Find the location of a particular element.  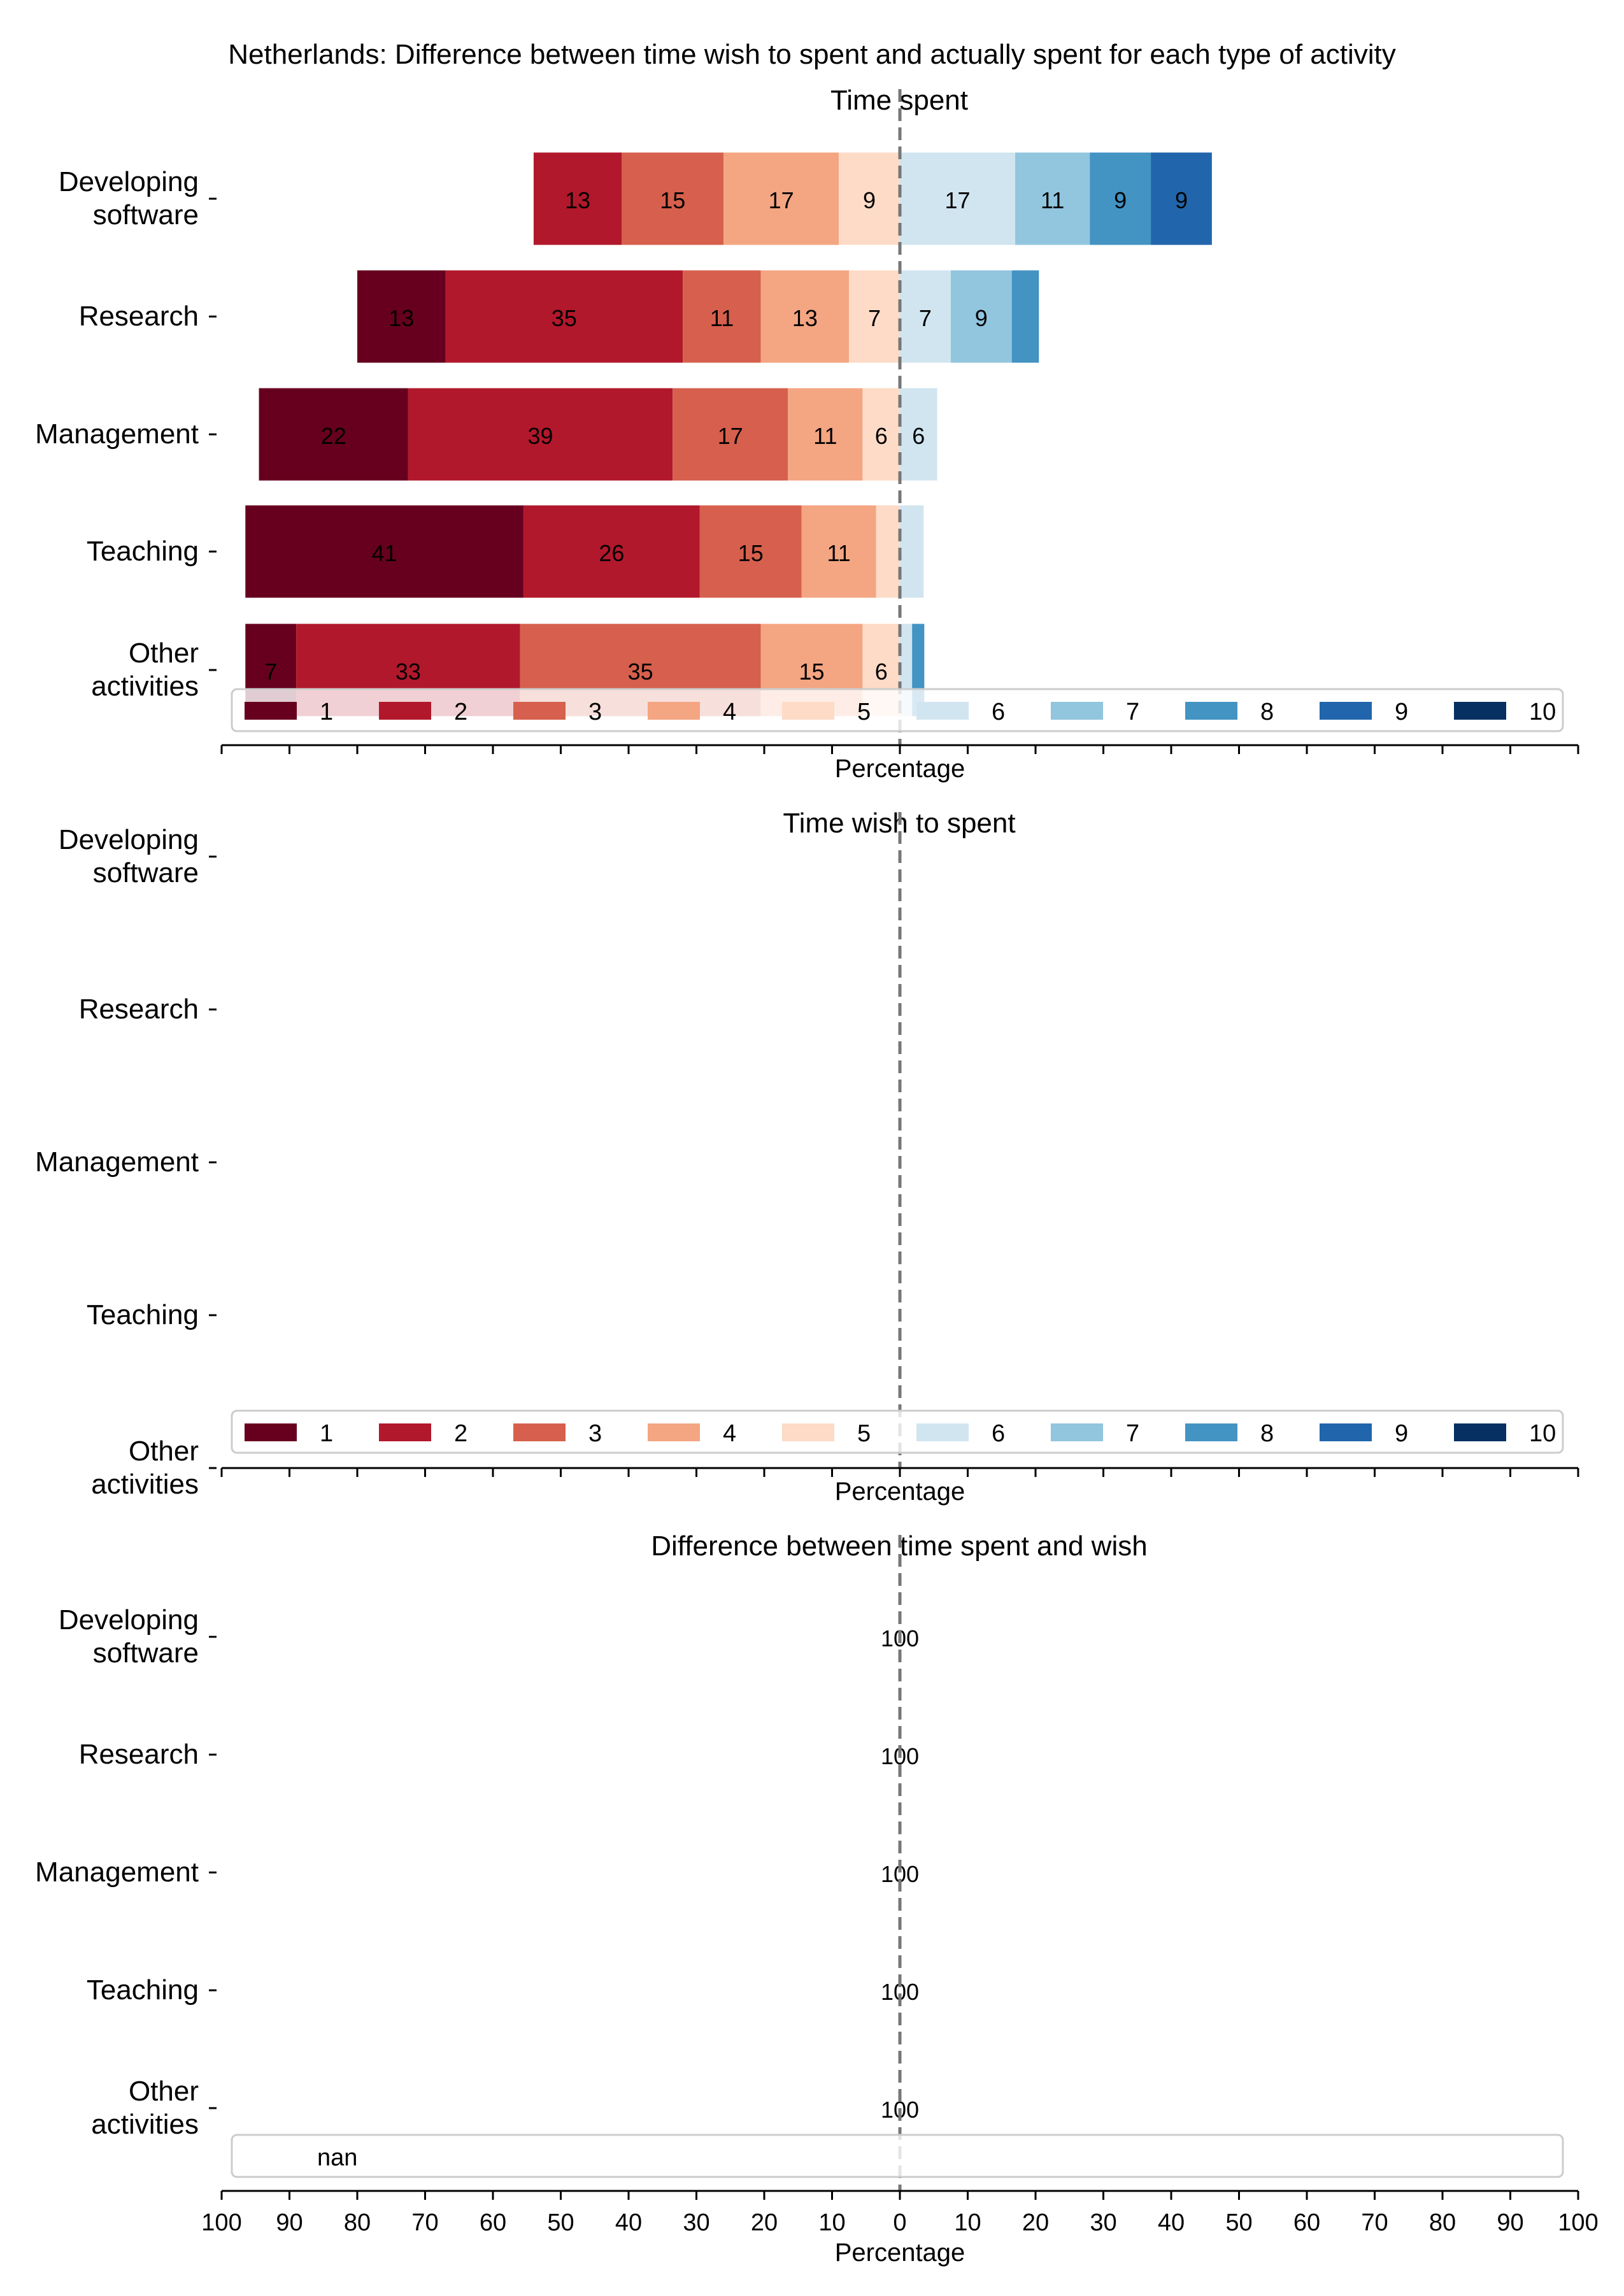

legend: nan is located at coordinates (897, 2156).